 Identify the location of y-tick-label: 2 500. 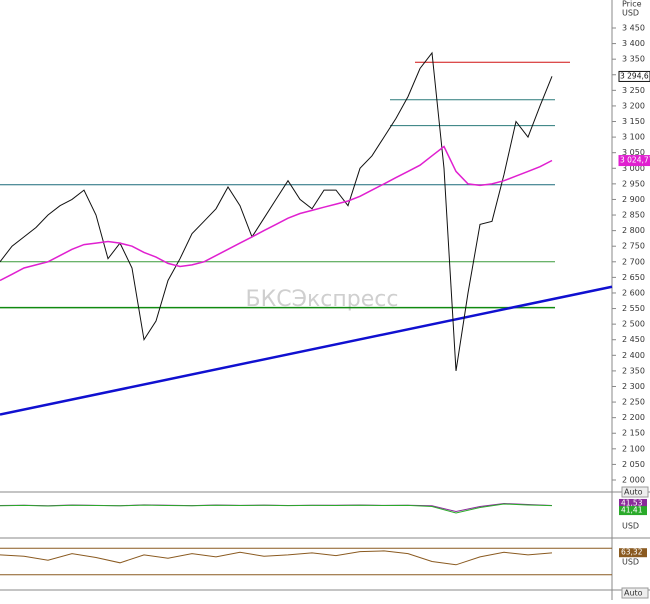
(633, 324).